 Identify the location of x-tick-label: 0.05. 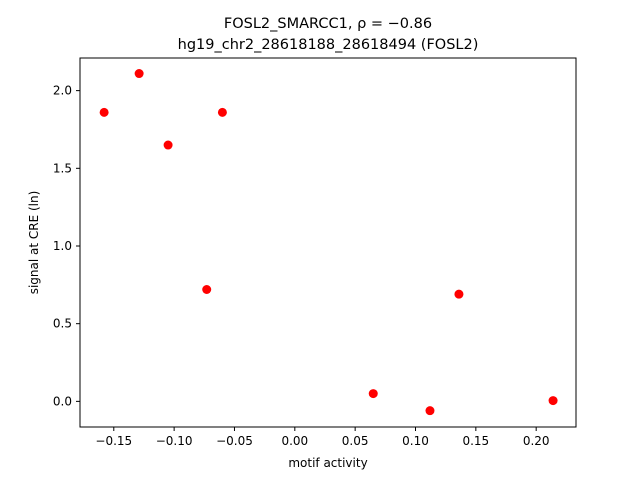
(355, 441).